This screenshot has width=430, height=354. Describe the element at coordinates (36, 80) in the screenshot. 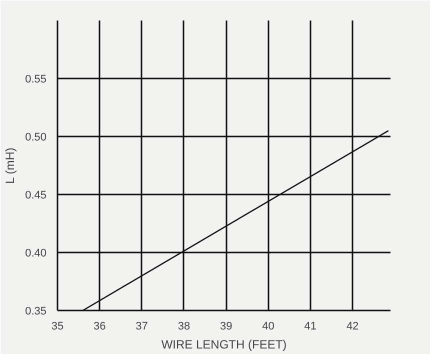

I see `y-tick-label: 0.55` at that location.